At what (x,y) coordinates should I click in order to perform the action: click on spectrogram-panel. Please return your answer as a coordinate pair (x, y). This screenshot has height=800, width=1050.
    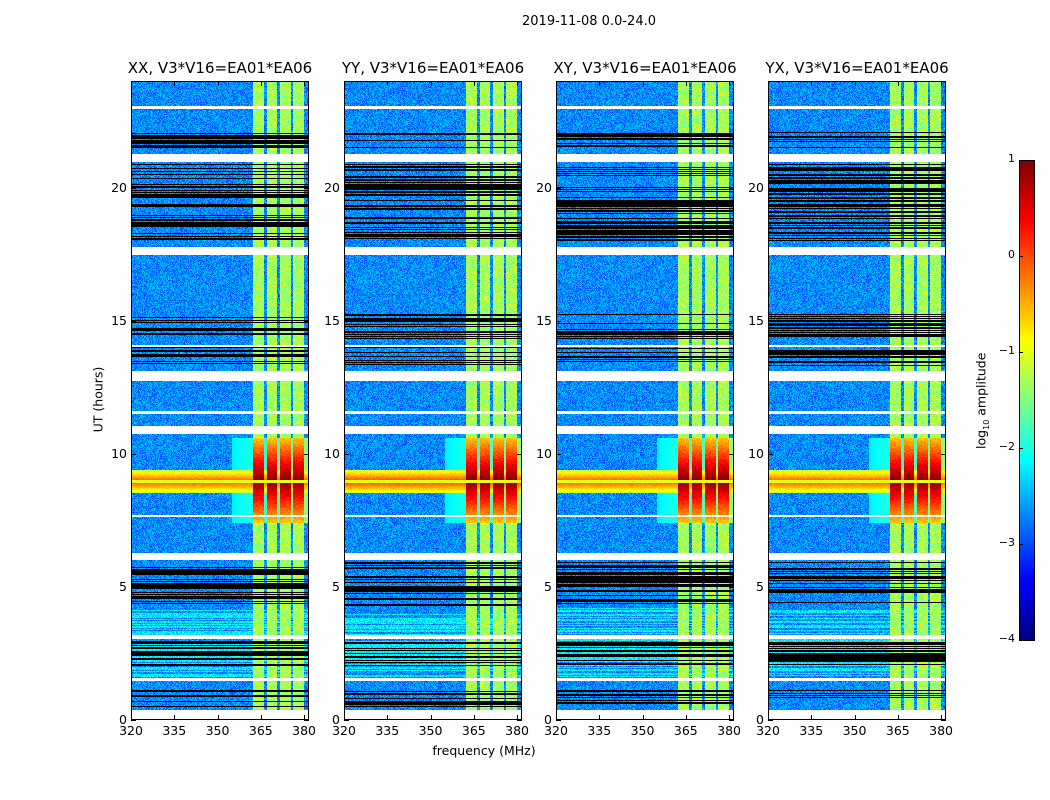
    Looking at the image, I should click on (645, 400).